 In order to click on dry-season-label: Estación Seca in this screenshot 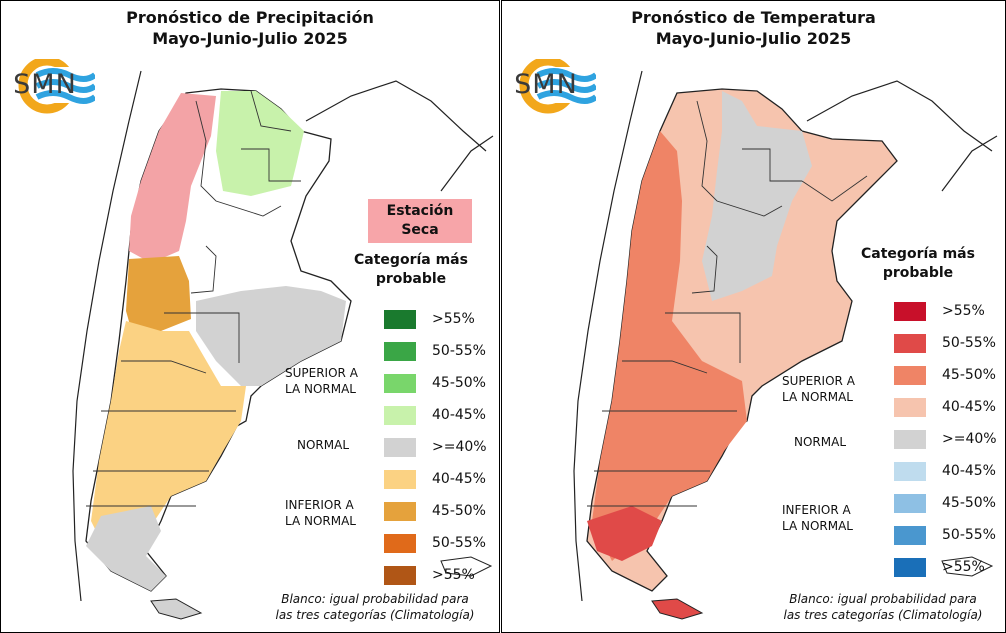, I will do `click(420, 221)`.